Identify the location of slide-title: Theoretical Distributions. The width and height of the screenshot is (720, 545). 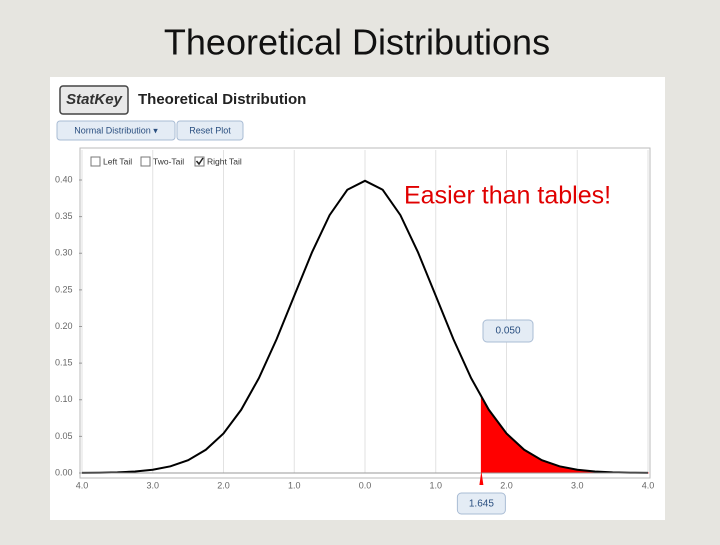
(357, 42).